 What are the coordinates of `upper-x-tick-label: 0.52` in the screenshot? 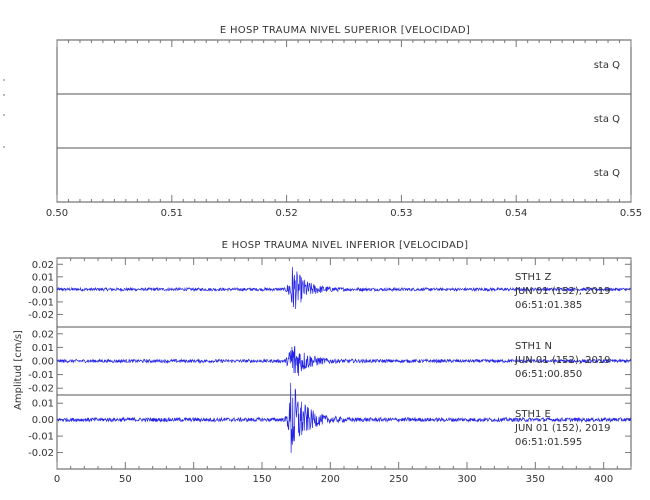 It's located at (286, 213).